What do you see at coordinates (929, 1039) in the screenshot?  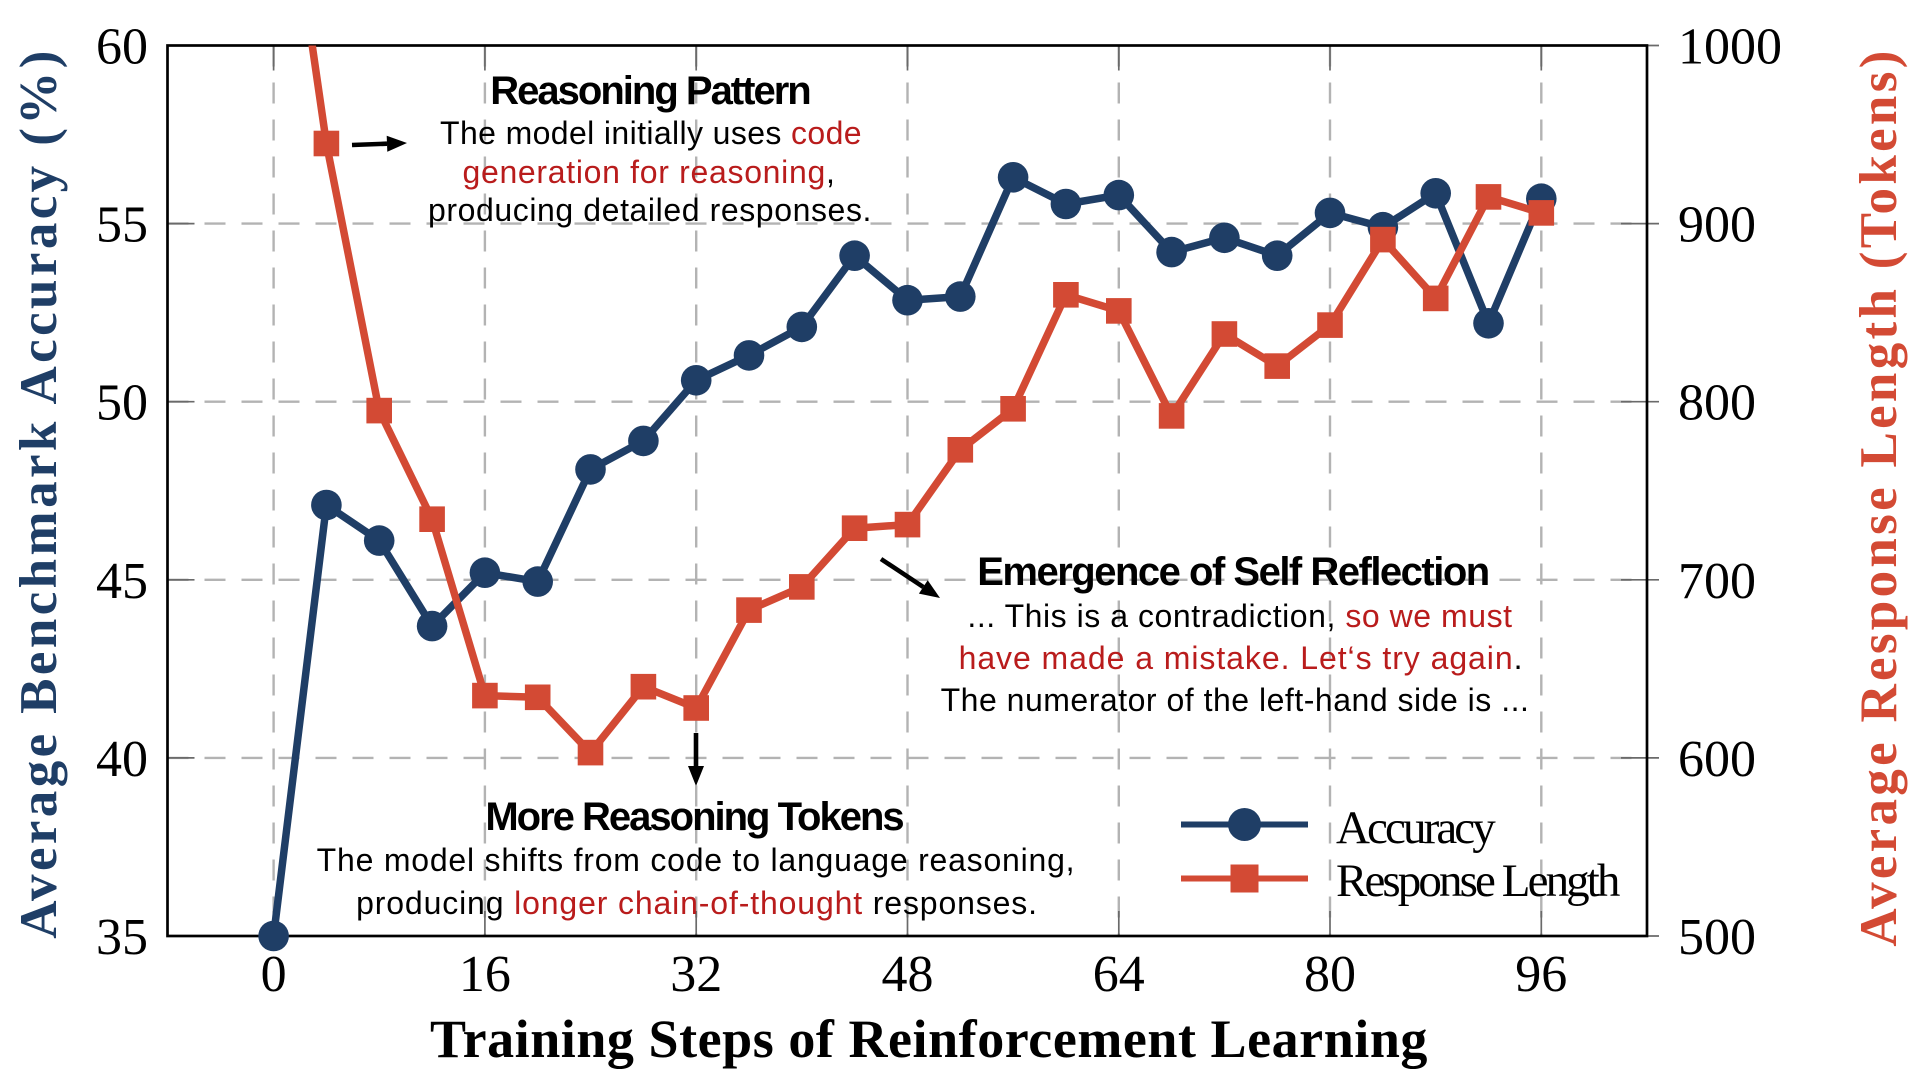 I see `svg-text:Training Steps of Reinforcemen: Training Steps of Reinforcement Learning` at bounding box center [929, 1039].